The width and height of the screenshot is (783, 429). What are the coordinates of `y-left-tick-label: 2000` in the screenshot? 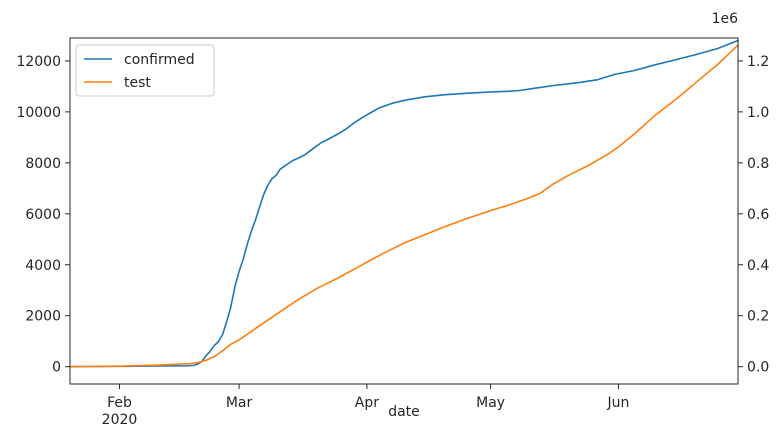 It's located at (43, 317).